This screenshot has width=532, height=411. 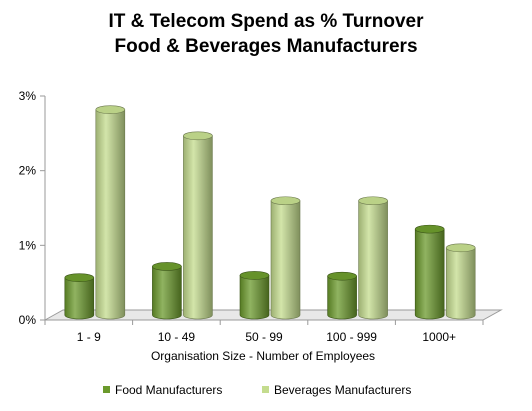 I want to click on legend-item: Food Manufacturers, so click(x=162, y=390).